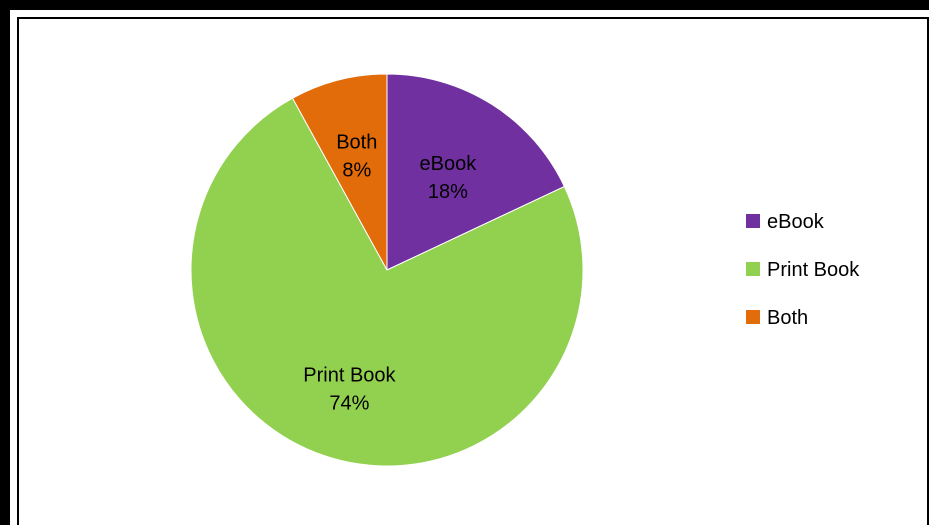 The height and width of the screenshot is (525, 929). I want to click on slice-label-category: eBook, so click(449, 164).